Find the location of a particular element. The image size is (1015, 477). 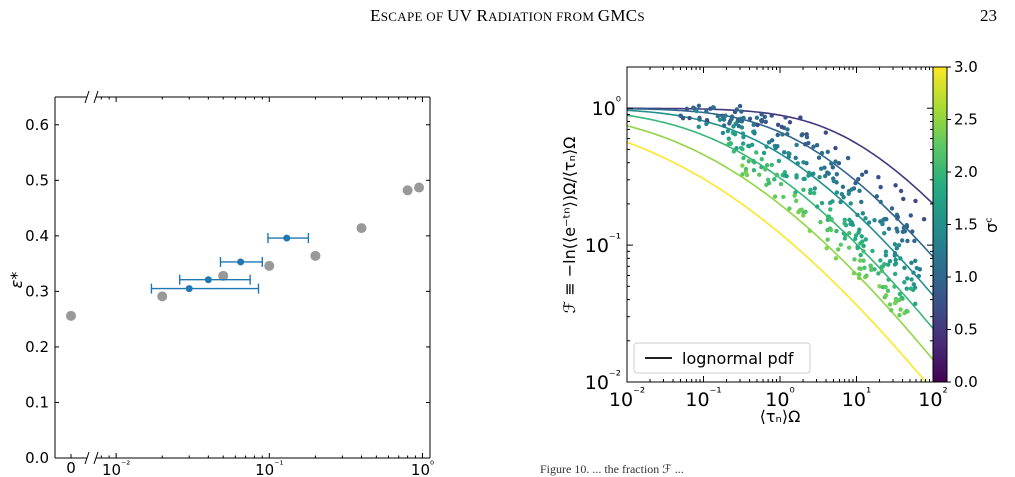

legend-box is located at coordinates (722, 358).